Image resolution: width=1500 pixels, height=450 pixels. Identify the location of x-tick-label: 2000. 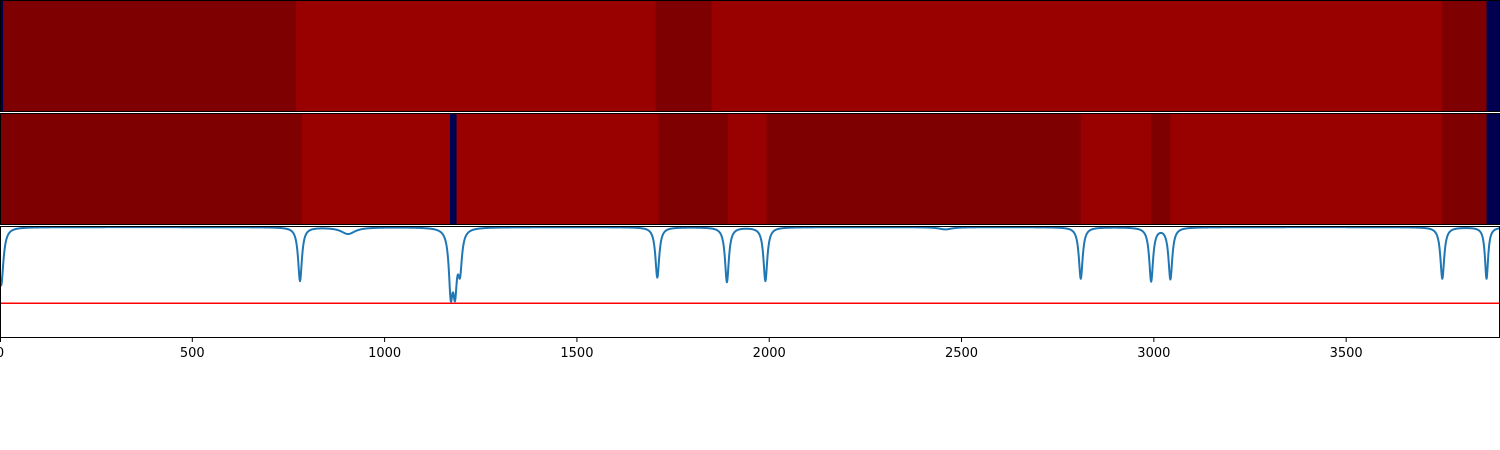
(769, 353).